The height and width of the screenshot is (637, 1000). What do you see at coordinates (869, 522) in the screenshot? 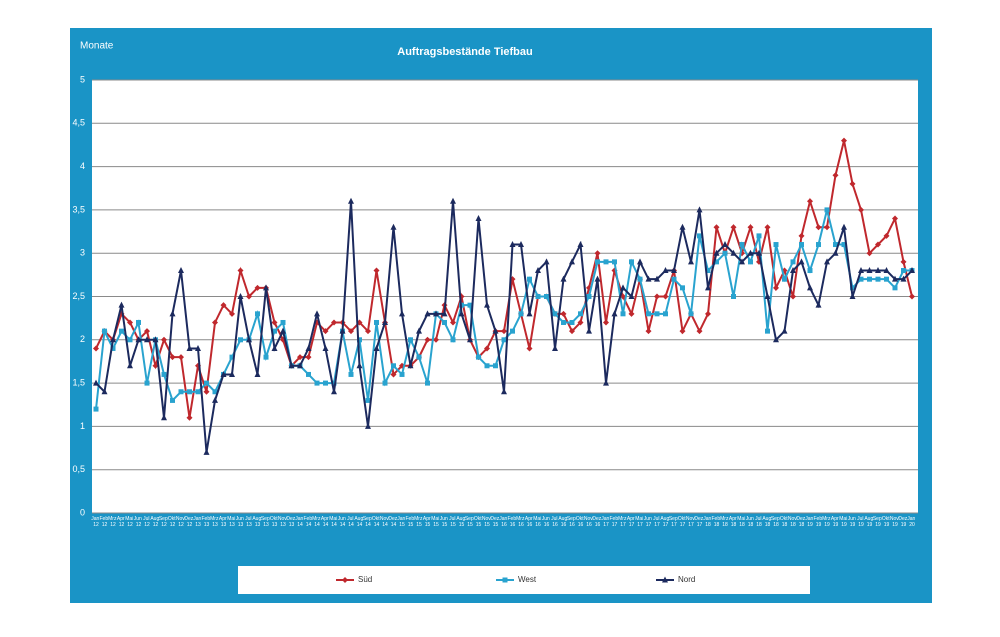
I see `x-tick-label: Aug 19` at bounding box center [869, 522].